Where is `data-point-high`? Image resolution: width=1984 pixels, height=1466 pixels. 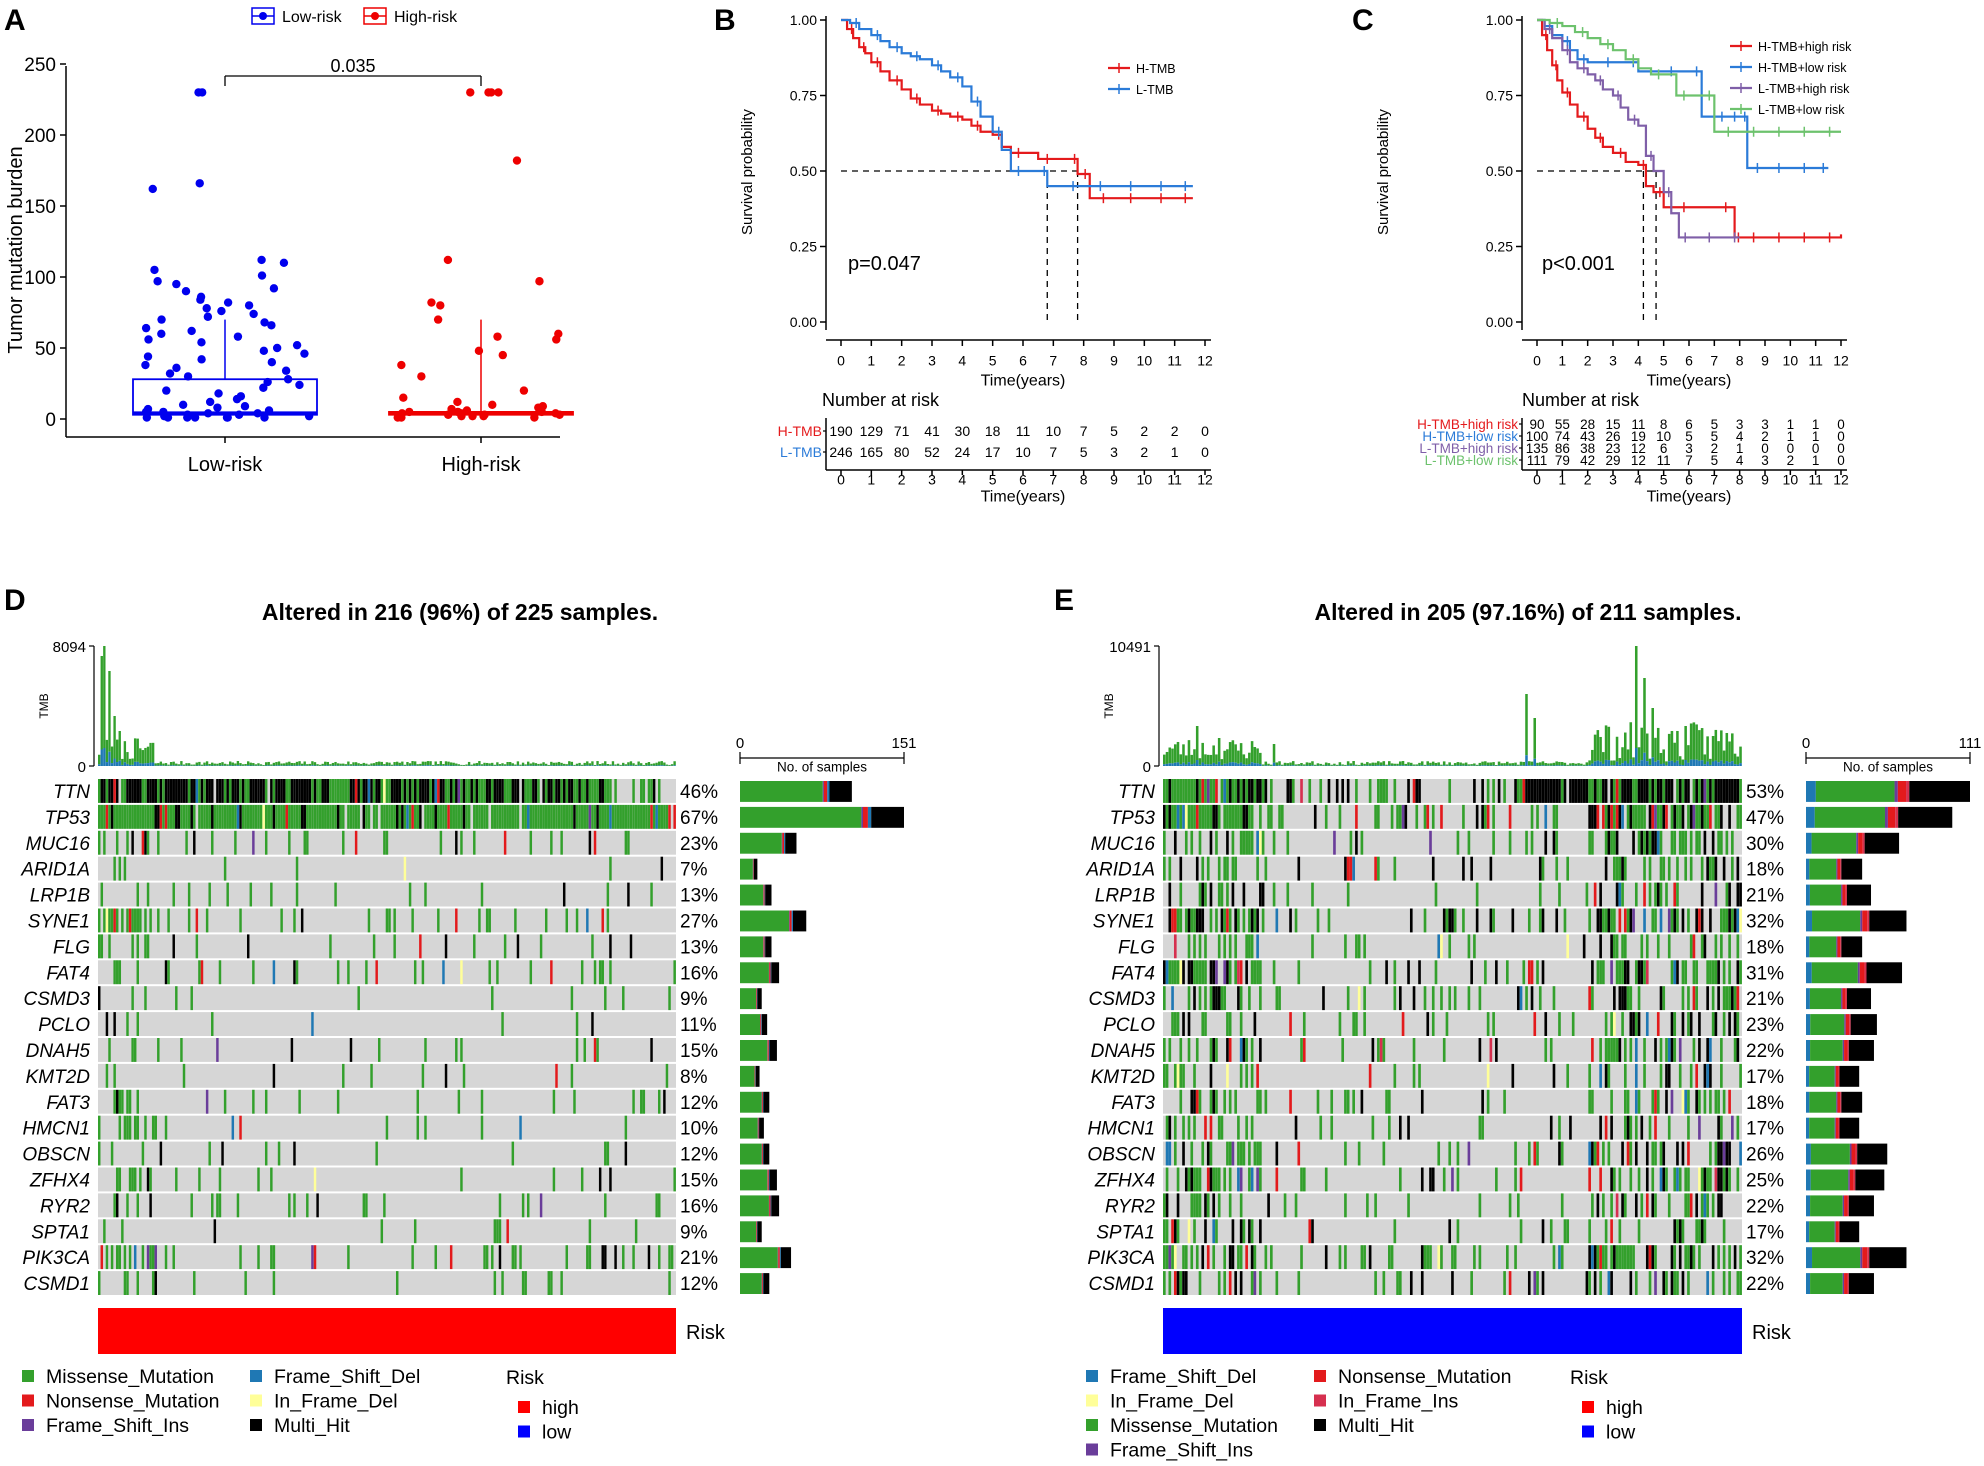 data-point-high is located at coordinates (502, 355).